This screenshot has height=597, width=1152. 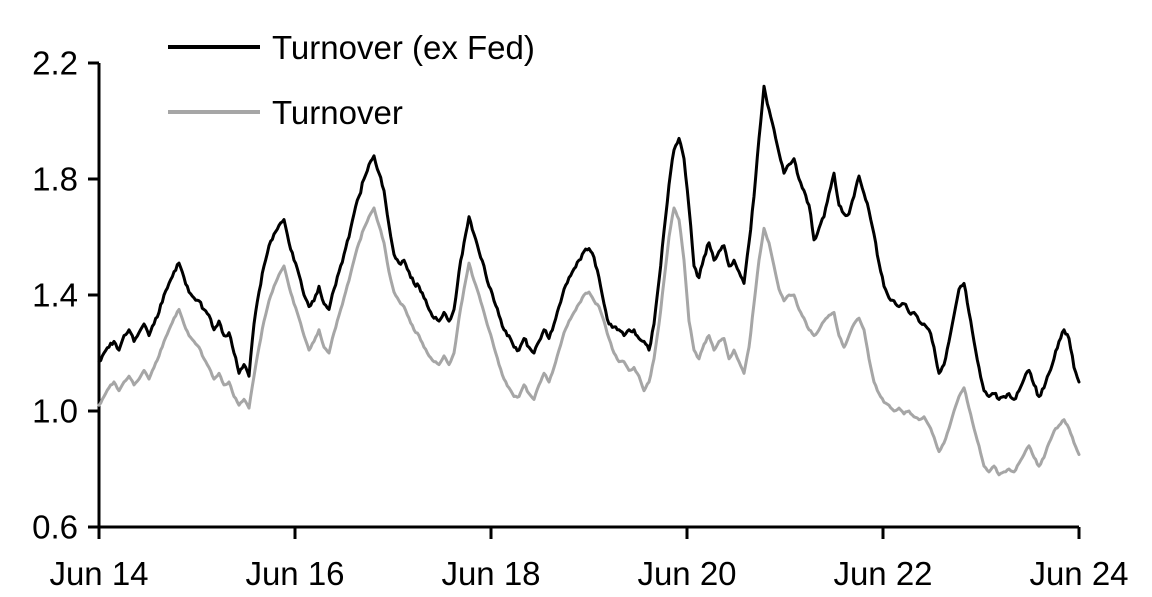 I want to click on y-tick-label: 1.8, so click(x=55, y=179).